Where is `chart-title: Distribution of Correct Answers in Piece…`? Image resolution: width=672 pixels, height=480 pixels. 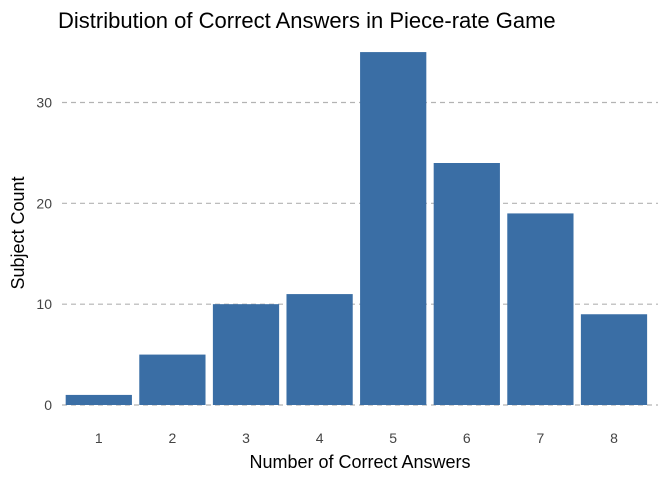 chart-title: Distribution of Correct Answers in Piece… is located at coordinates (307, 20).